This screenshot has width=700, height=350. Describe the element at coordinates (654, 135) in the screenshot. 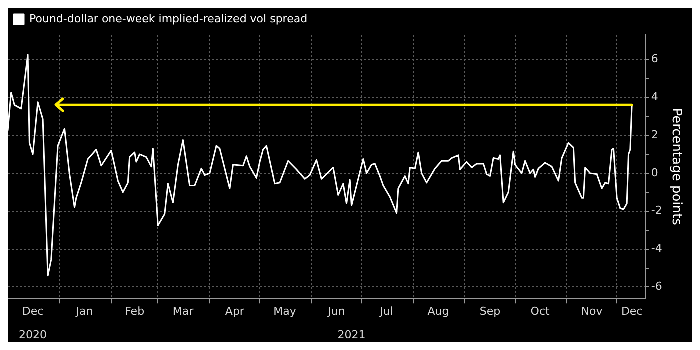

I see `y-tick-label: 2` at that location.